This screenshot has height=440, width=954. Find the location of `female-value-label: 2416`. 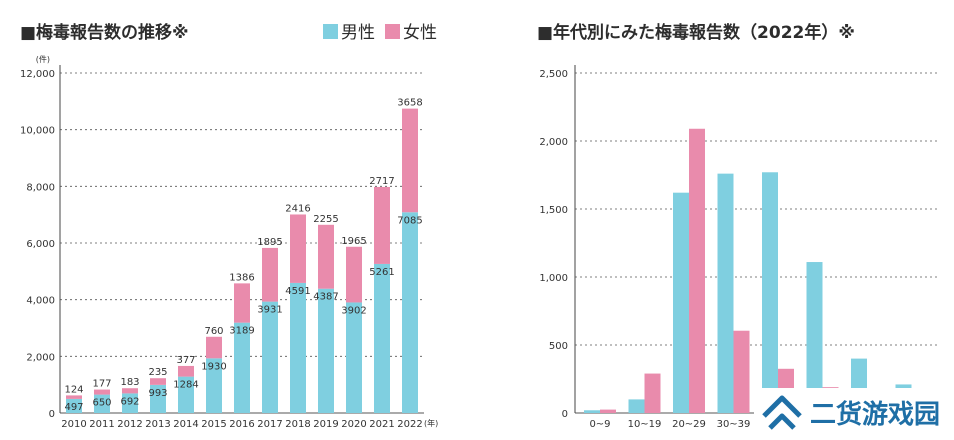

female-value-label: 2416 is located at coordinates (297, 208).